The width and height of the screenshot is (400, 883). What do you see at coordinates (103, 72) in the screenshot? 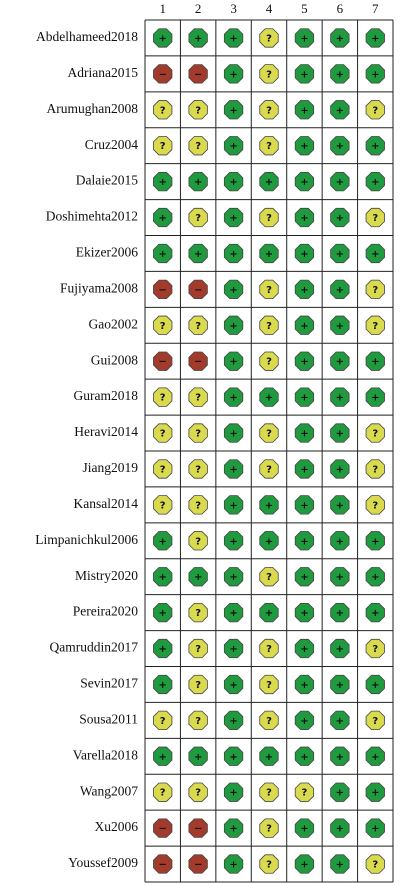
I see `row-label: Adriana2015` at bounding box center [103, 72].